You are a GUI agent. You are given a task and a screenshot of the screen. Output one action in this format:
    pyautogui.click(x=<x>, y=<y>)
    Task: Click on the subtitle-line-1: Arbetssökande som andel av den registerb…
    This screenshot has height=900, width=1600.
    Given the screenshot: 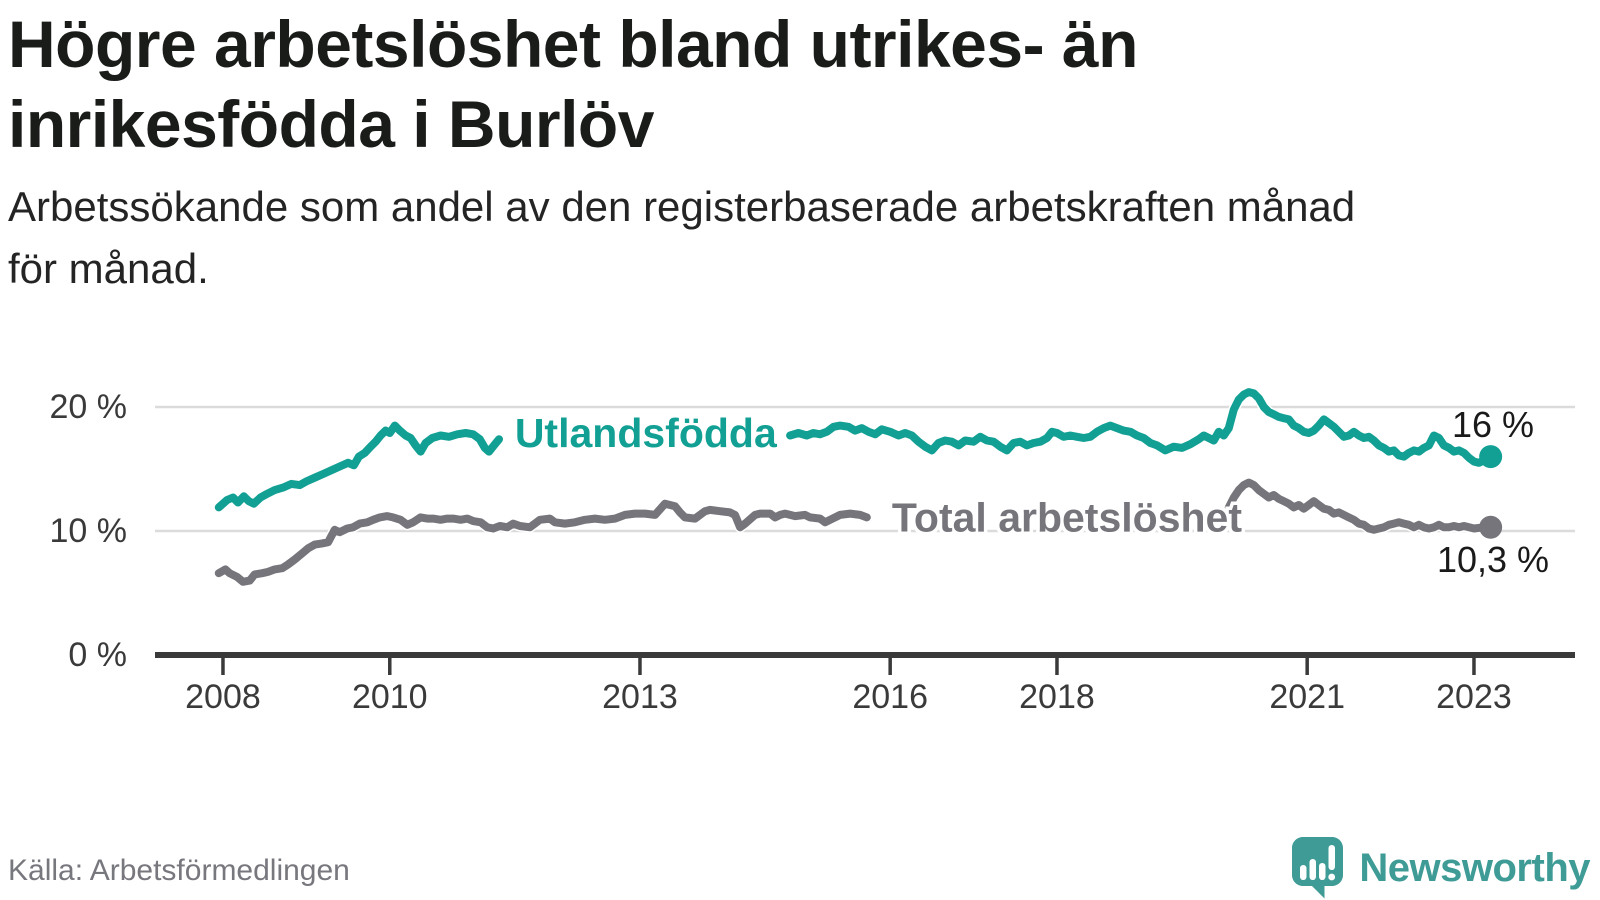 What is the action you would take?
    pyautogui.click(x=682, y=206)
    